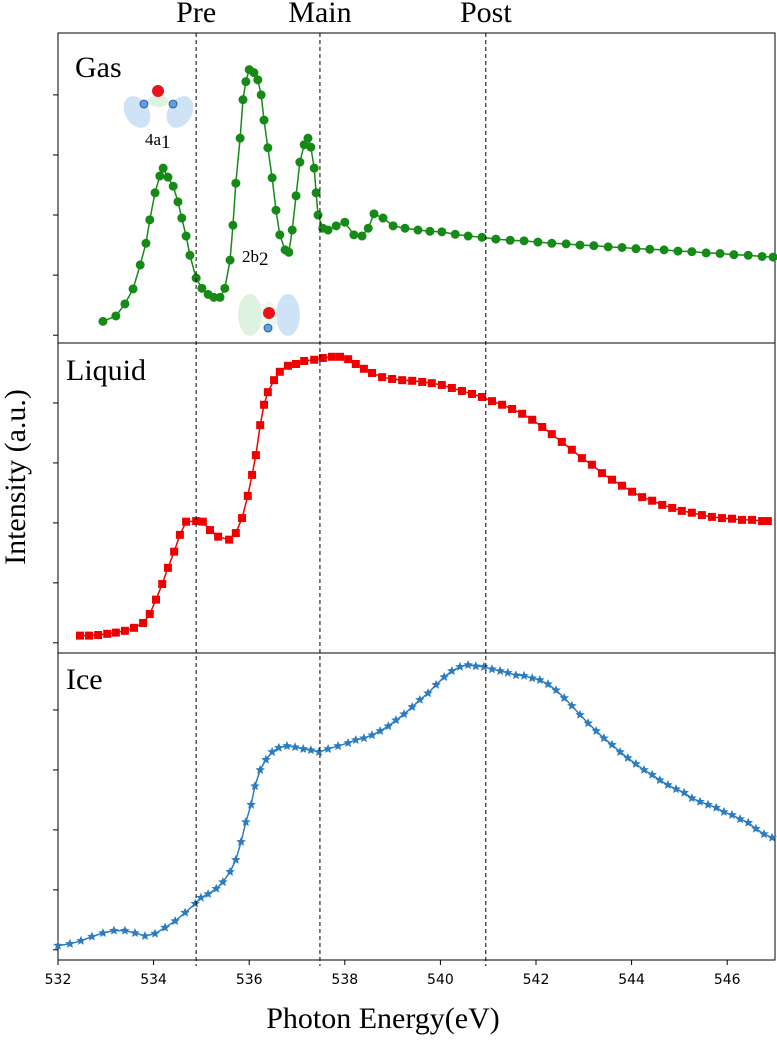 This screenshot has height=1043, width=777. What do you see at coordinates (158, 106) in the screenshot?
I see `molecule-icon-4a1` at bounding box center [158, 106].